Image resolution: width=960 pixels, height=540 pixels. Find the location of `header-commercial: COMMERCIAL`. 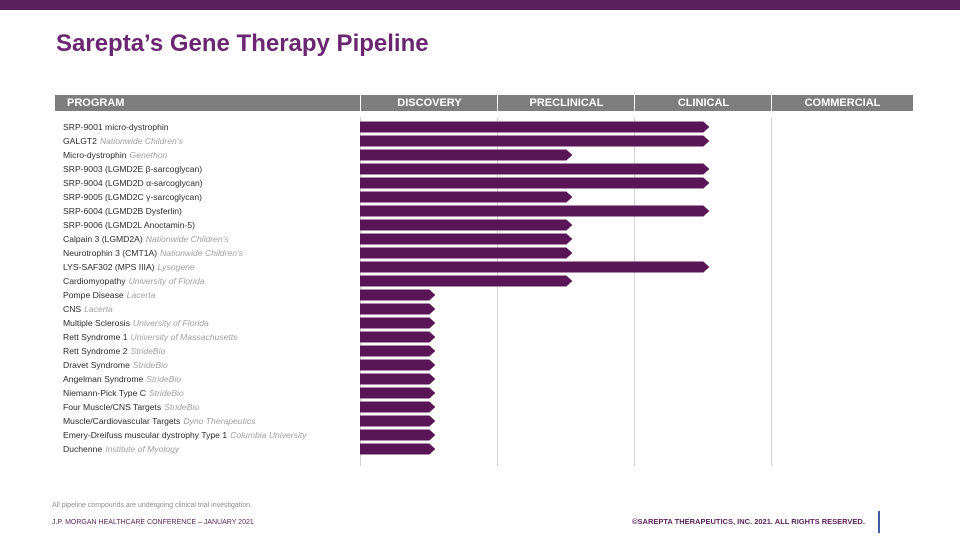

header-commercial: COMMERCIAL is located at coordinates (842, 103).